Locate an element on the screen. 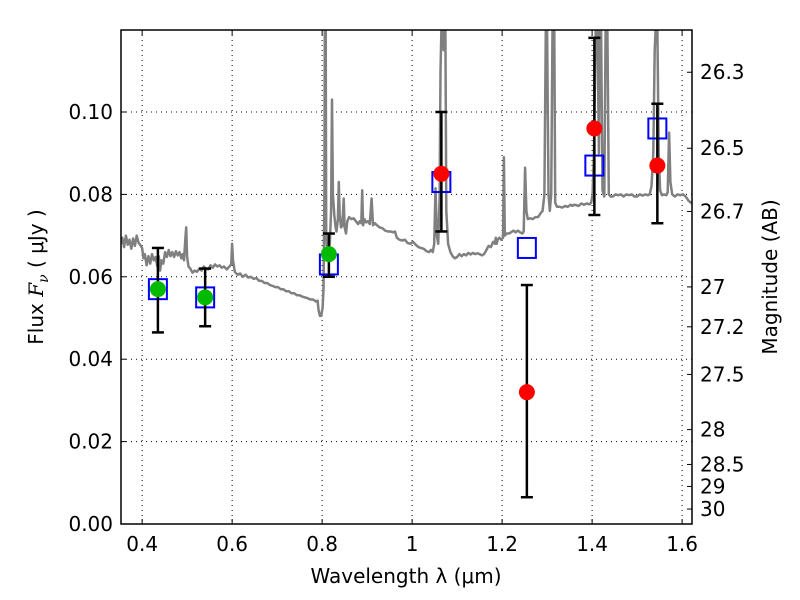 This screenshot has height=600, width=800. y-axis-label-suffix: ( μJy ) is located at coordinates (36, 241).